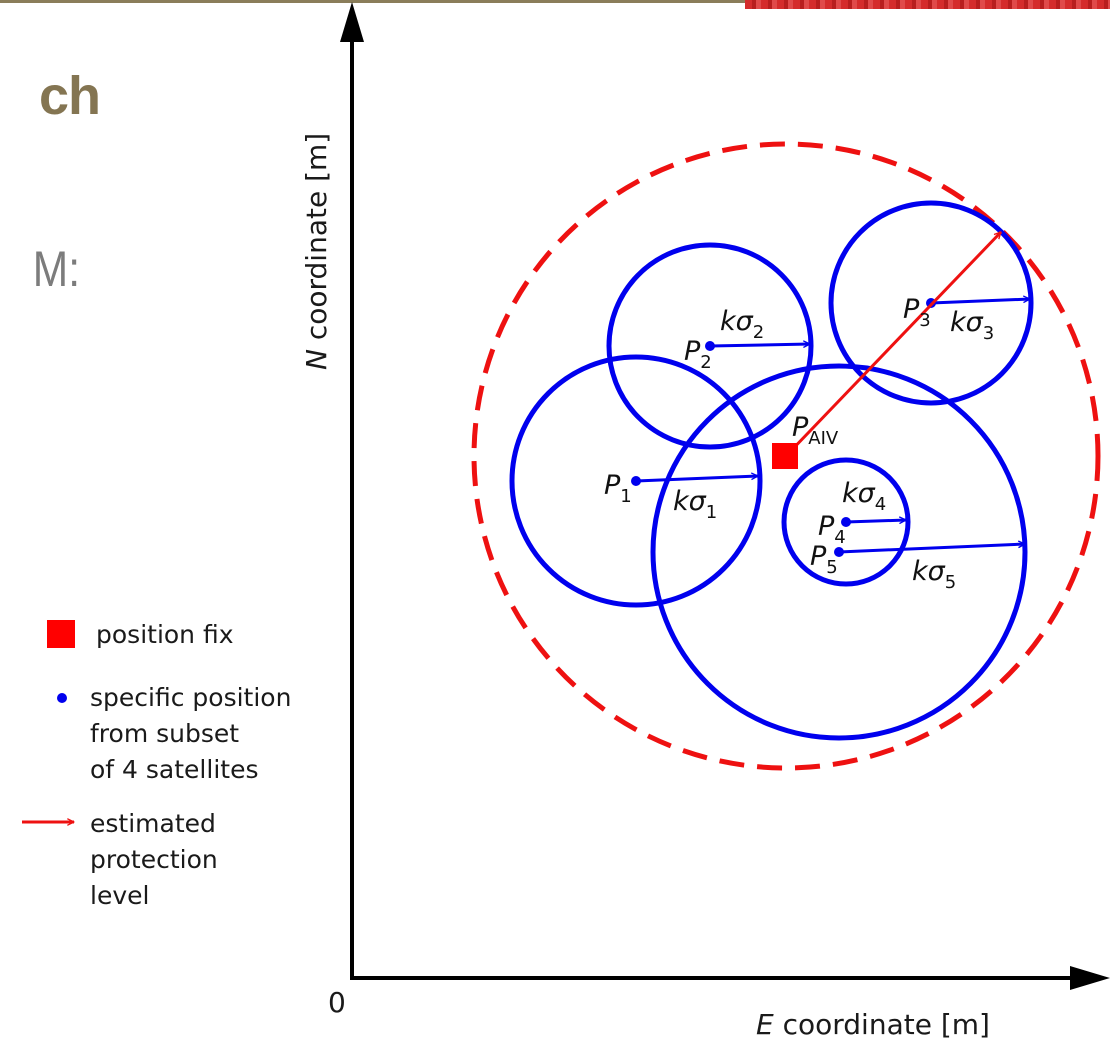 The width and height of the screenshot is (1110, 1040). What do you see at coordinates (174, 769) in the screenshot?
I see `legend-point-label-3: of 4 satellites` at bounding box center [174, 769].